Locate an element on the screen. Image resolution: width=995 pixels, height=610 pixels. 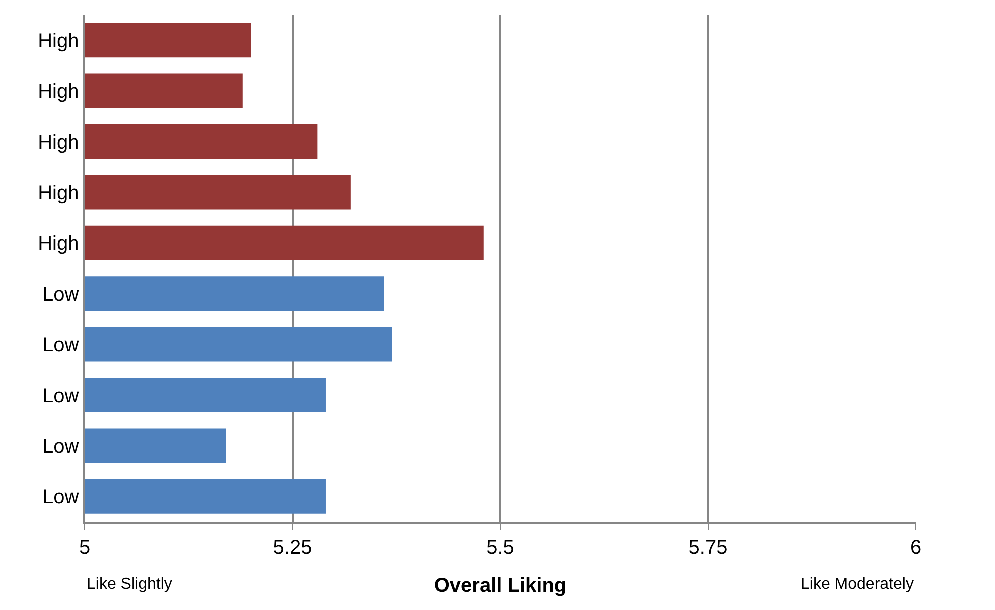
x-tick-label: 5.5 is located at coordinates (500, 547).